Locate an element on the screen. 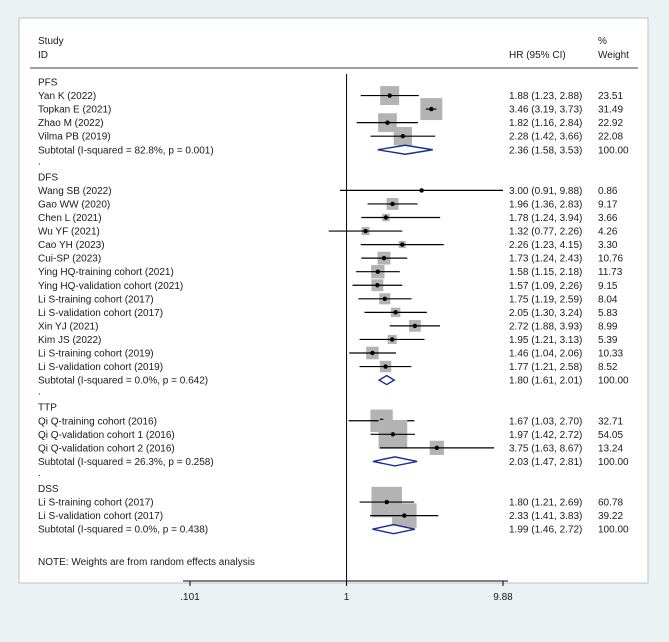 This screenshot has width=669, height=642. study-label: Gao WW (2020) is located at coordinates (74, 204).